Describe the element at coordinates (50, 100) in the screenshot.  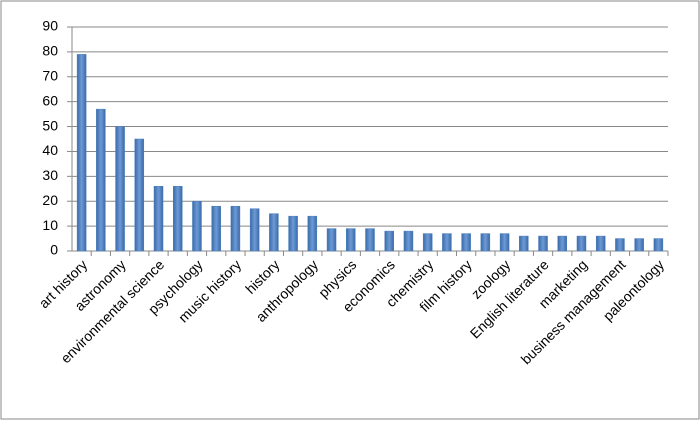
I see `y-tick-label: 60` at that location.